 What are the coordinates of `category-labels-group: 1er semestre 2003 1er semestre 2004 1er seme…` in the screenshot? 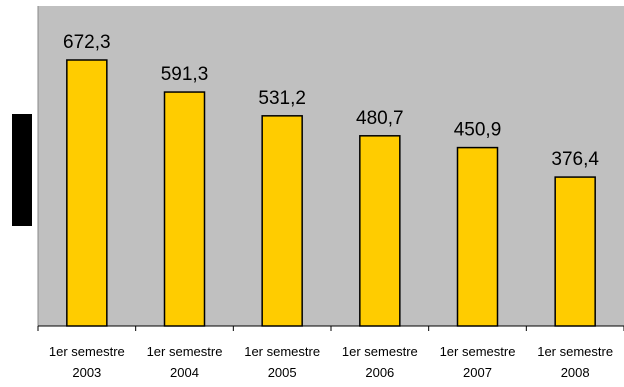 It's located at (331, 362).